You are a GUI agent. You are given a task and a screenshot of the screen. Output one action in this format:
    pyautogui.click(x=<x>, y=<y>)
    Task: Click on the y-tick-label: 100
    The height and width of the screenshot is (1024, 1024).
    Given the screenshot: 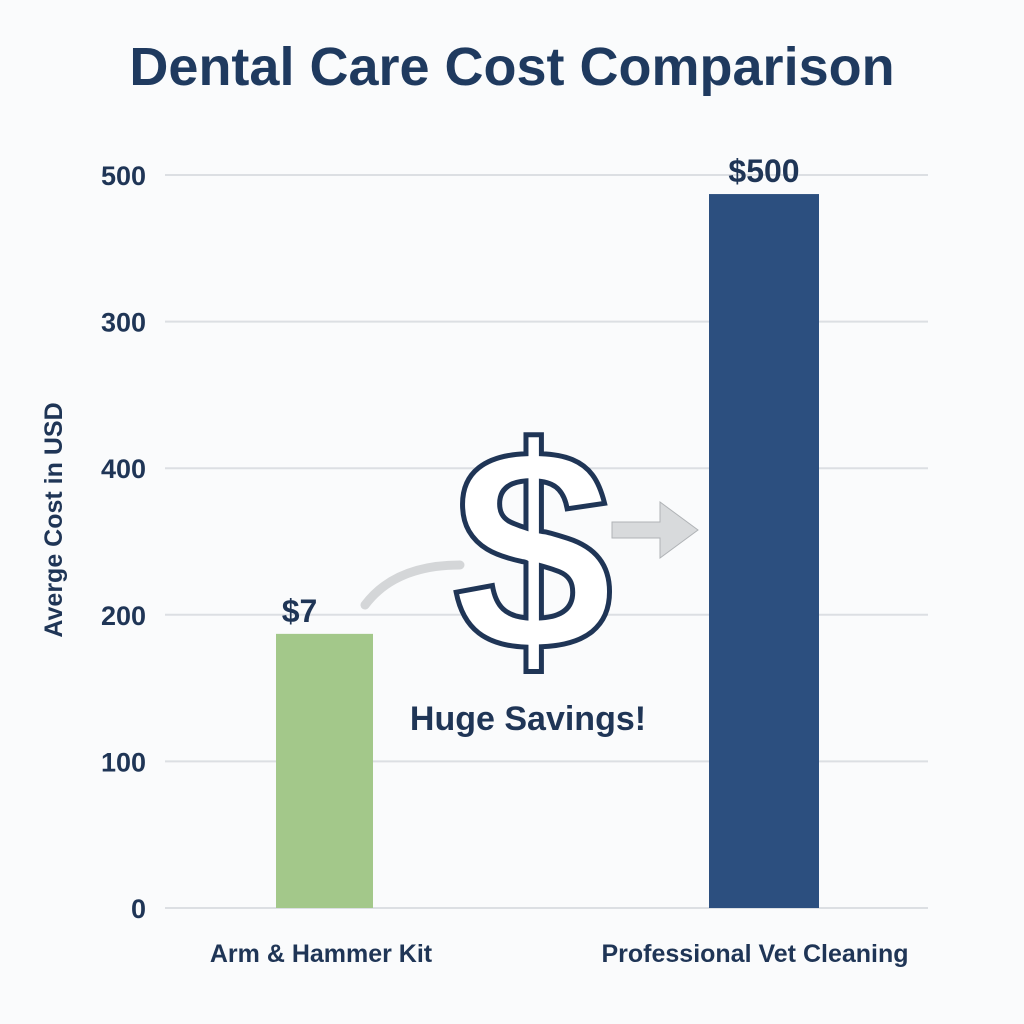 What is the action you would take?
    pyautogui.click(x=123, y=762)
    